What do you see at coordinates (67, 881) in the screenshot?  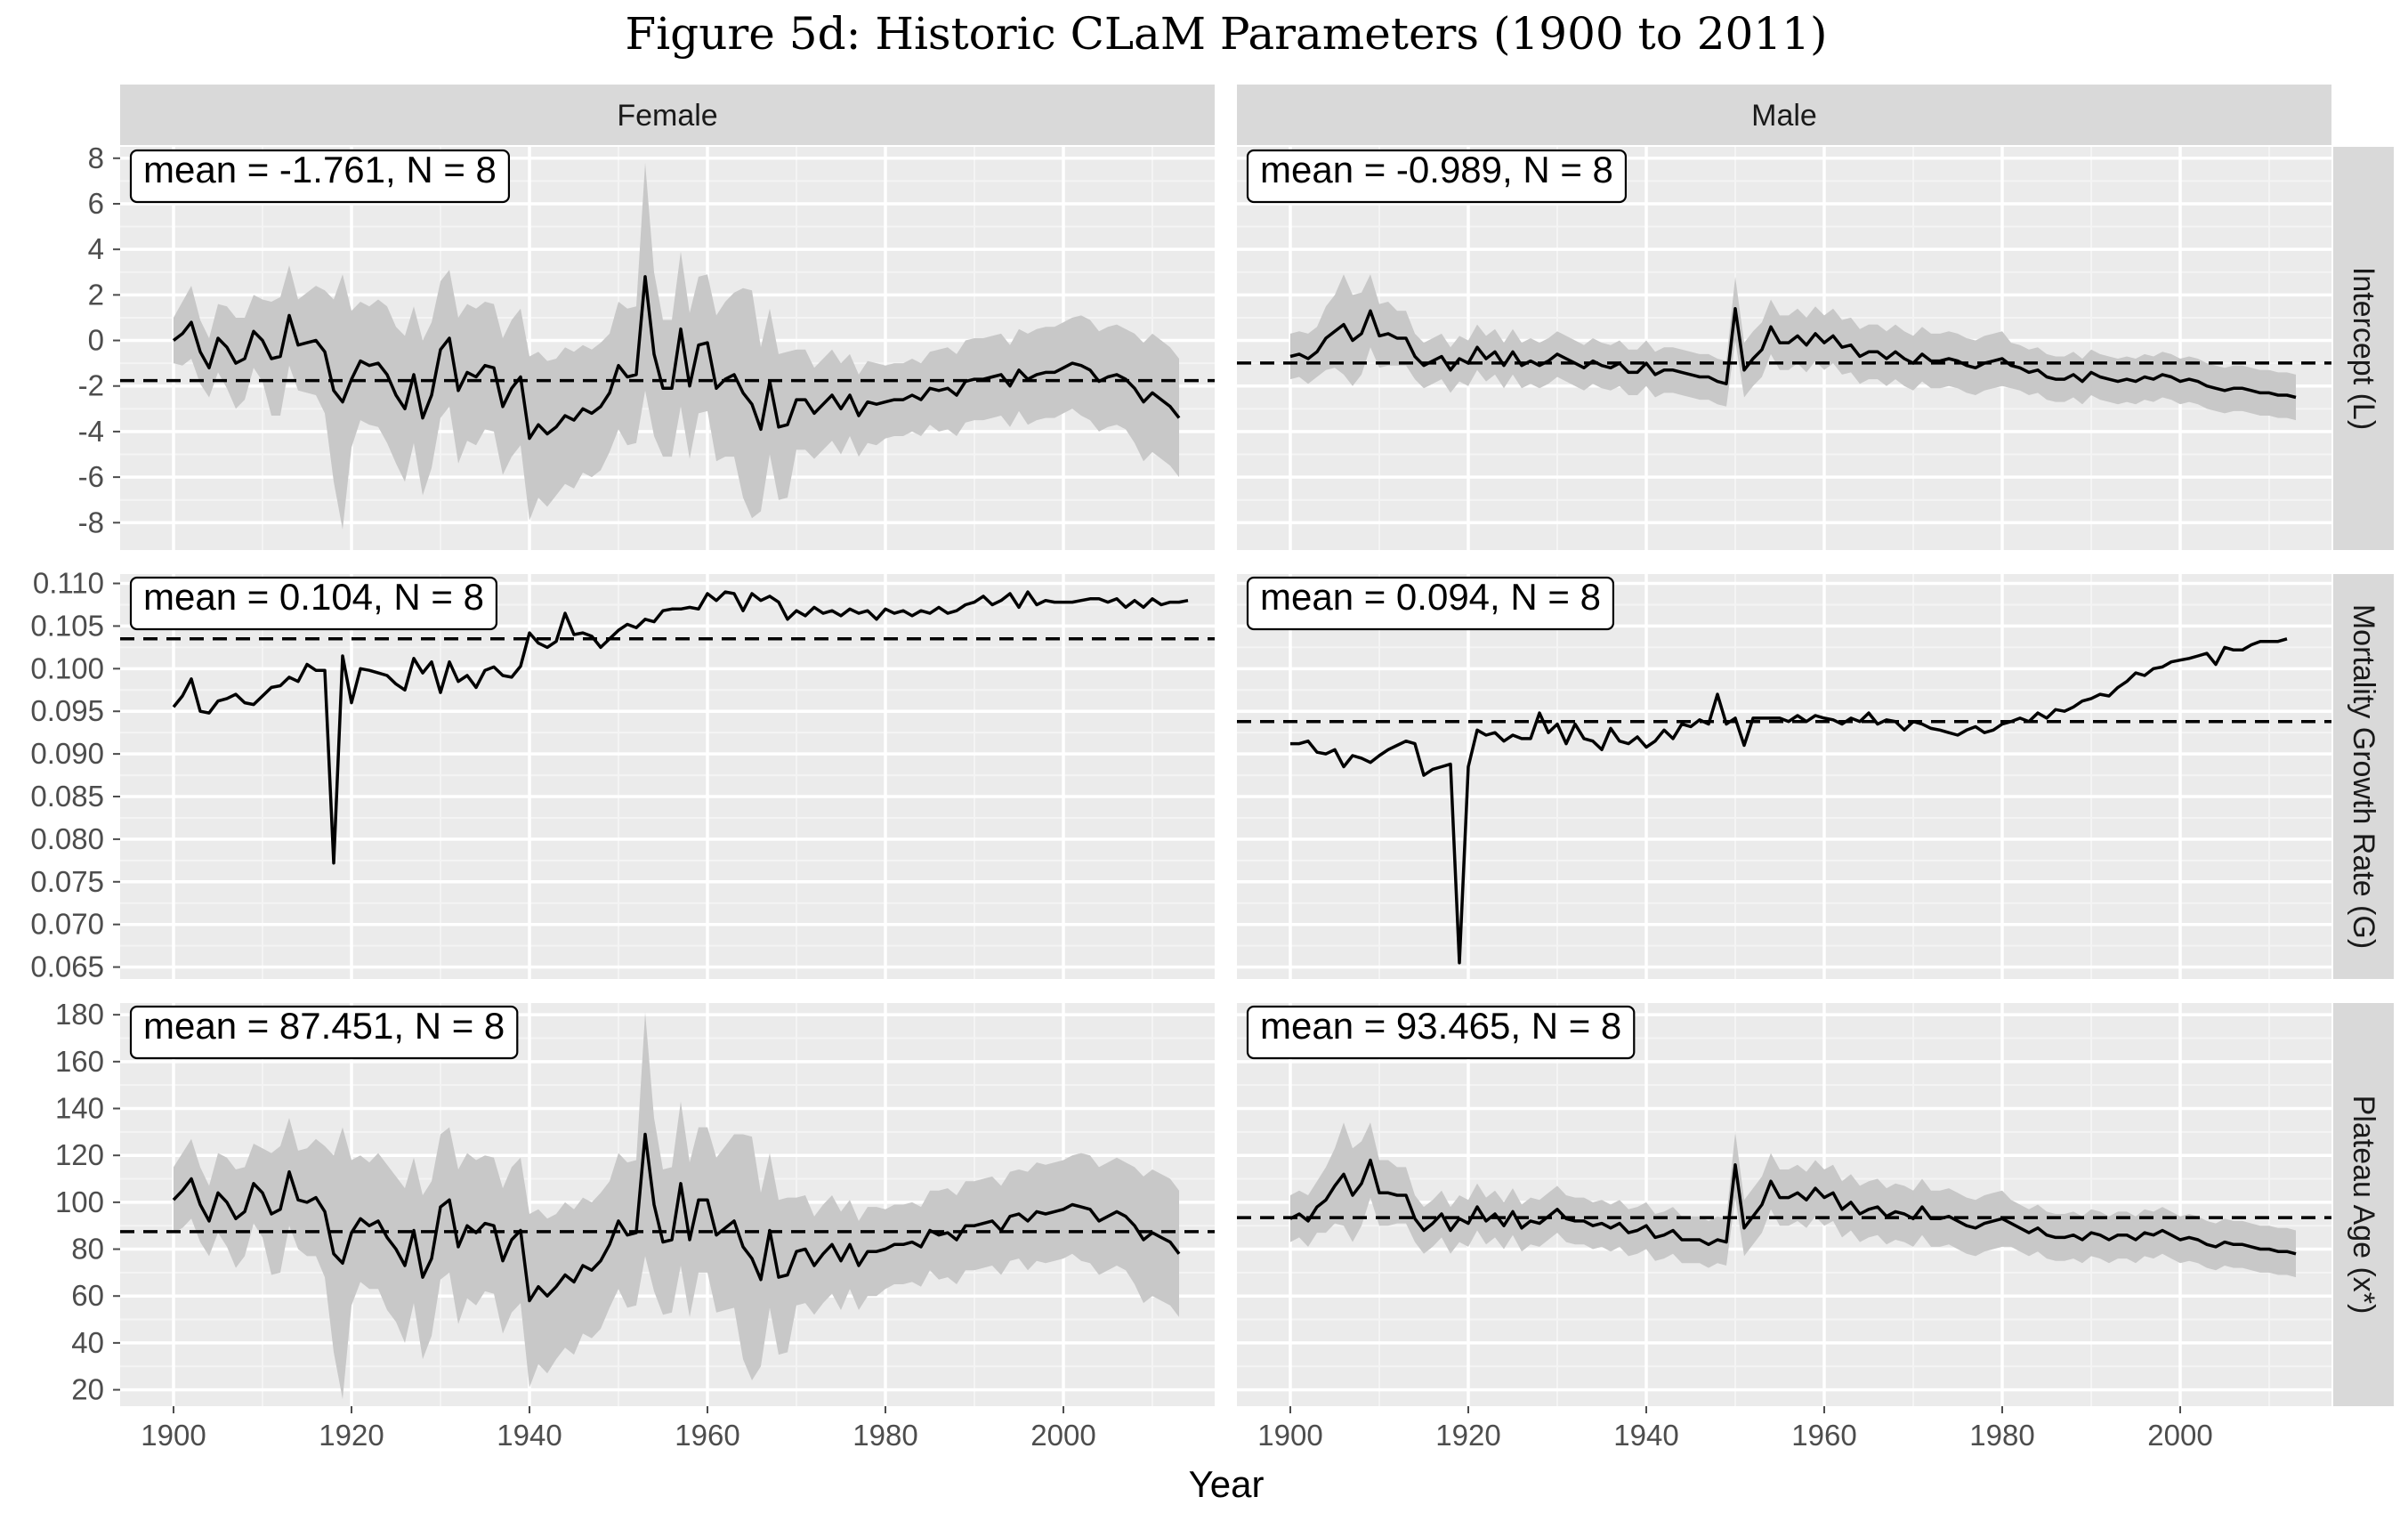 I see `y-tick-label: 0.075` at bounding box center [67, 881].